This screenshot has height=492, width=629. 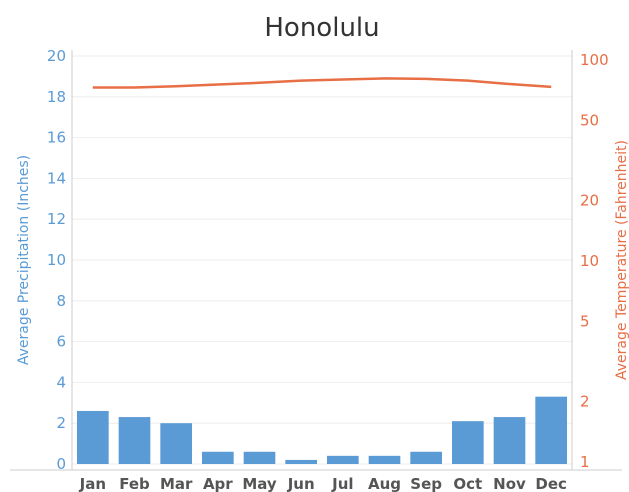 What do you see at coordinates (468, 442) in the screenshot?
I see `precipitation-bar-oct` at bounding box center [468, 442].